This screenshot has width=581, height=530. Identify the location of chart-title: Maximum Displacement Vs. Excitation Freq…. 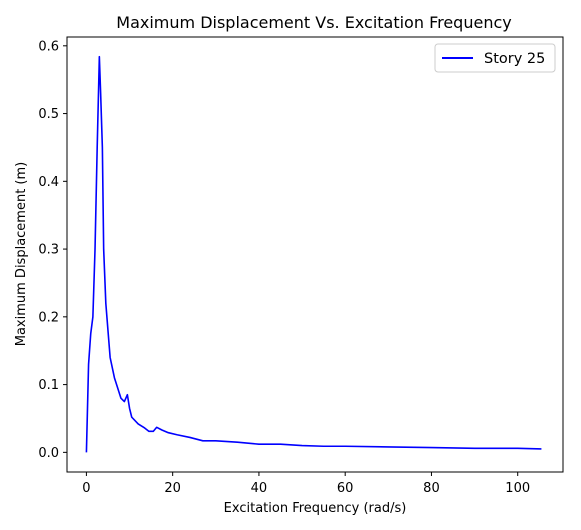
(313, 22).